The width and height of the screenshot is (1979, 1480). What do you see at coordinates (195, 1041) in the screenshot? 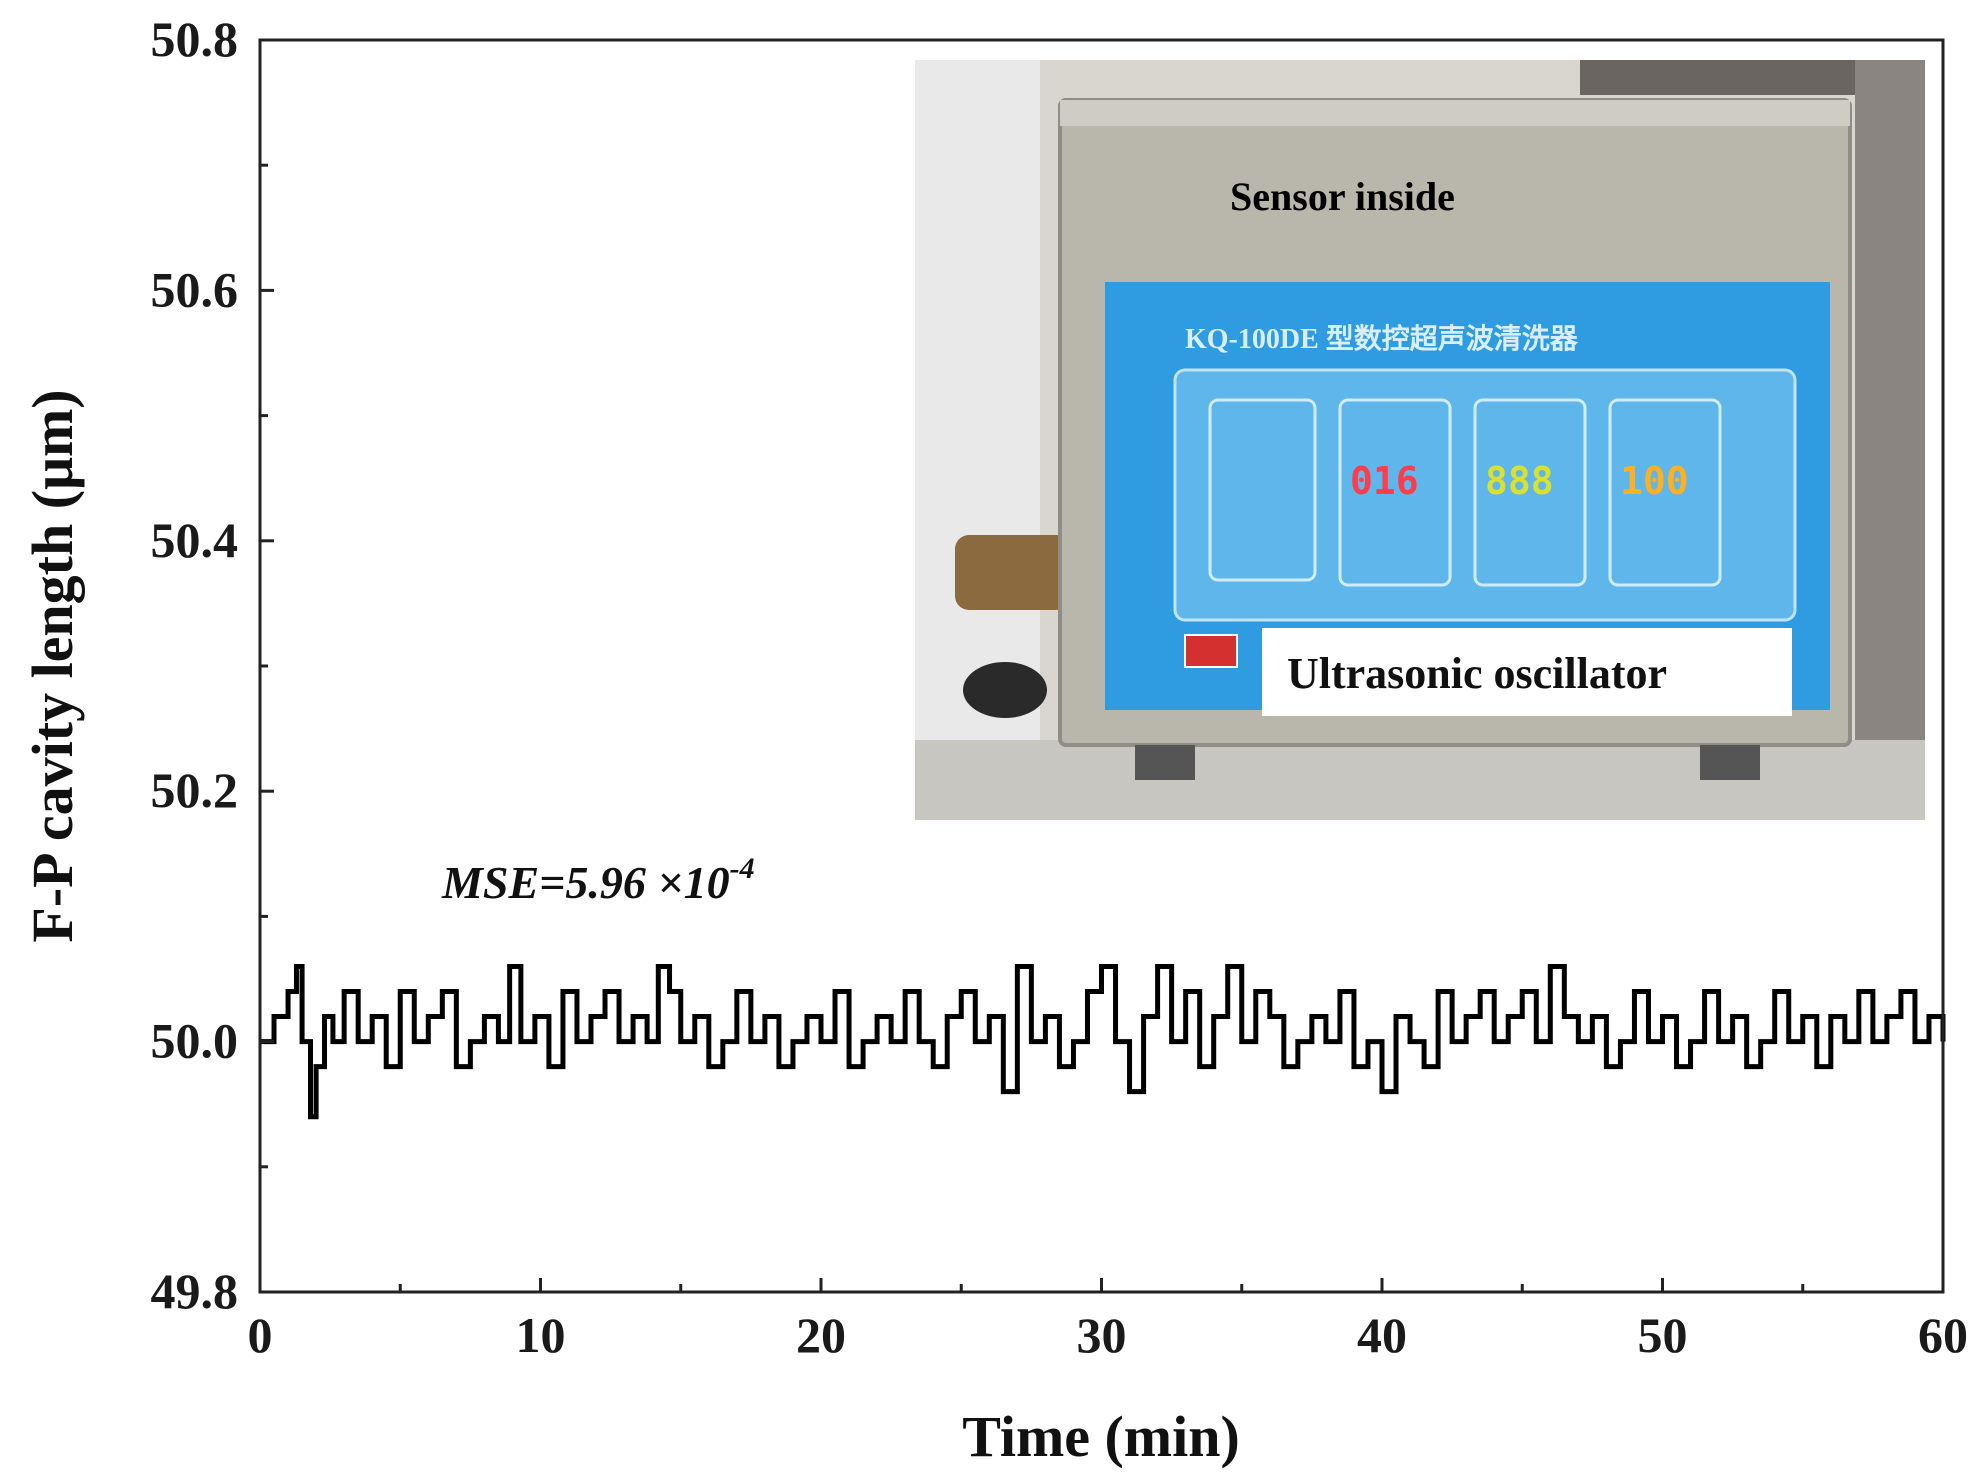
I see `y-tick-label: 50.0` at bounding box center [195, 1041].